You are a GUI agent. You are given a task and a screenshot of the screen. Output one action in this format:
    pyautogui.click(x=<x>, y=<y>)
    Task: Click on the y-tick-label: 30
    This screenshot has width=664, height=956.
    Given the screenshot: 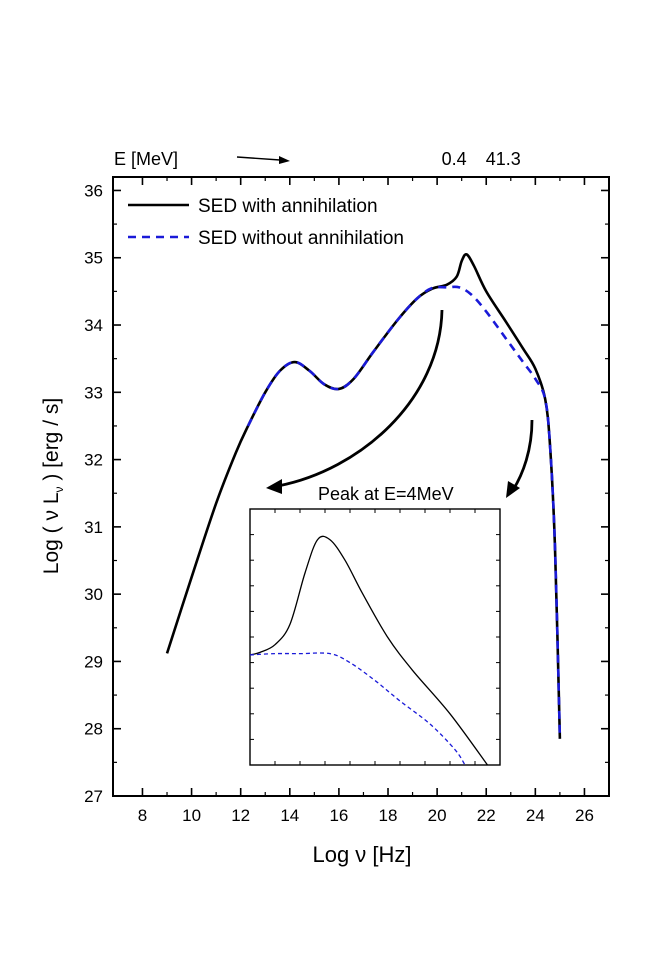 What is the action you would take?
    pyautogui.click(x=93, y=594)
    